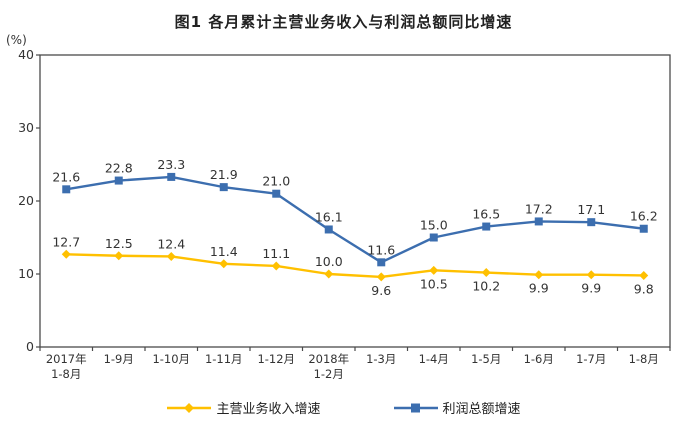  I want to click on y-tick-label: 10, so click(26, 273).